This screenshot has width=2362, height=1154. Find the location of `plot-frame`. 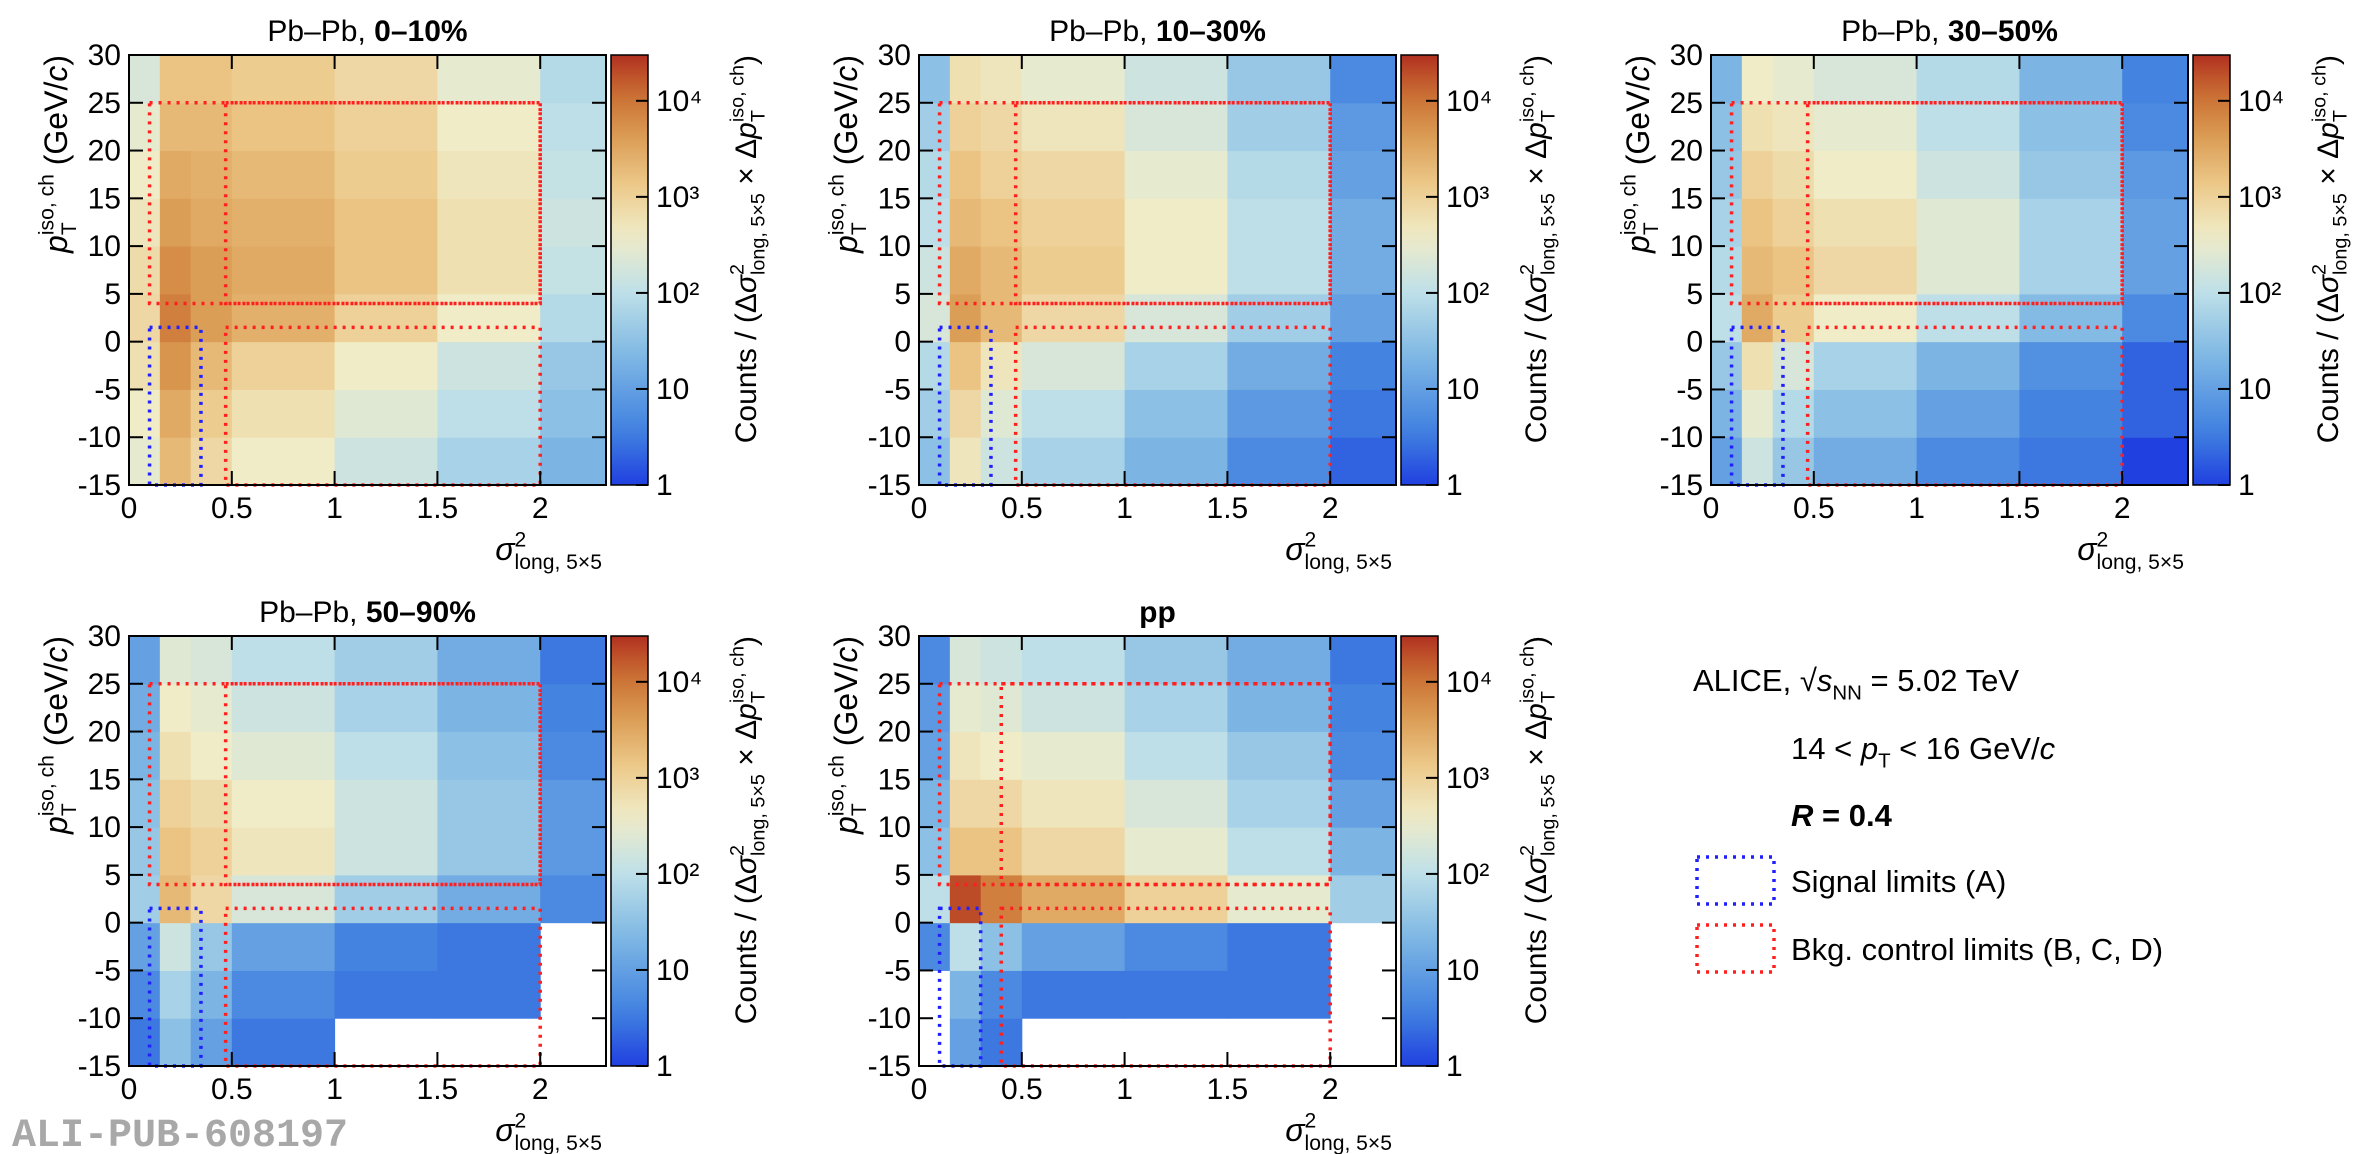

plot-frame is located at coordinates (1157, 851).